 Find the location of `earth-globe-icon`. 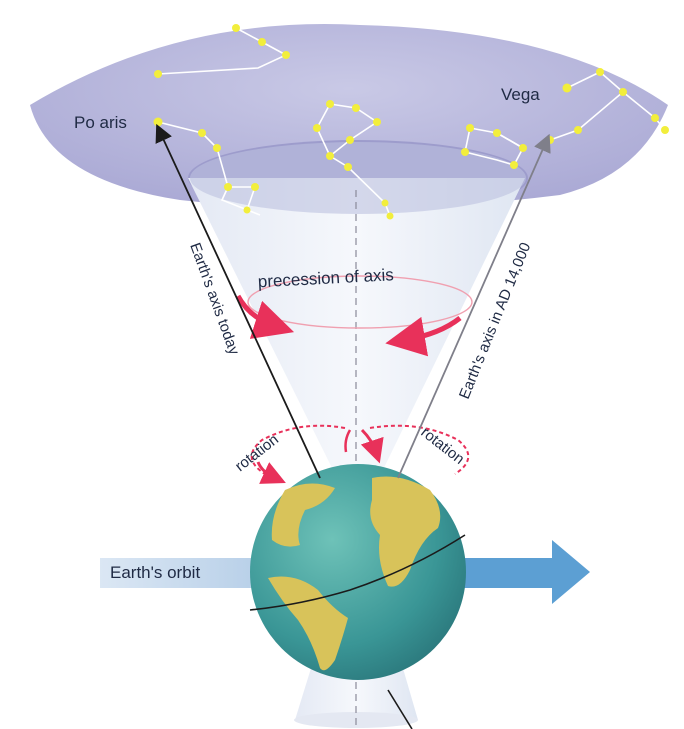

earth-globe-icon is located at coordinates (357, 572).